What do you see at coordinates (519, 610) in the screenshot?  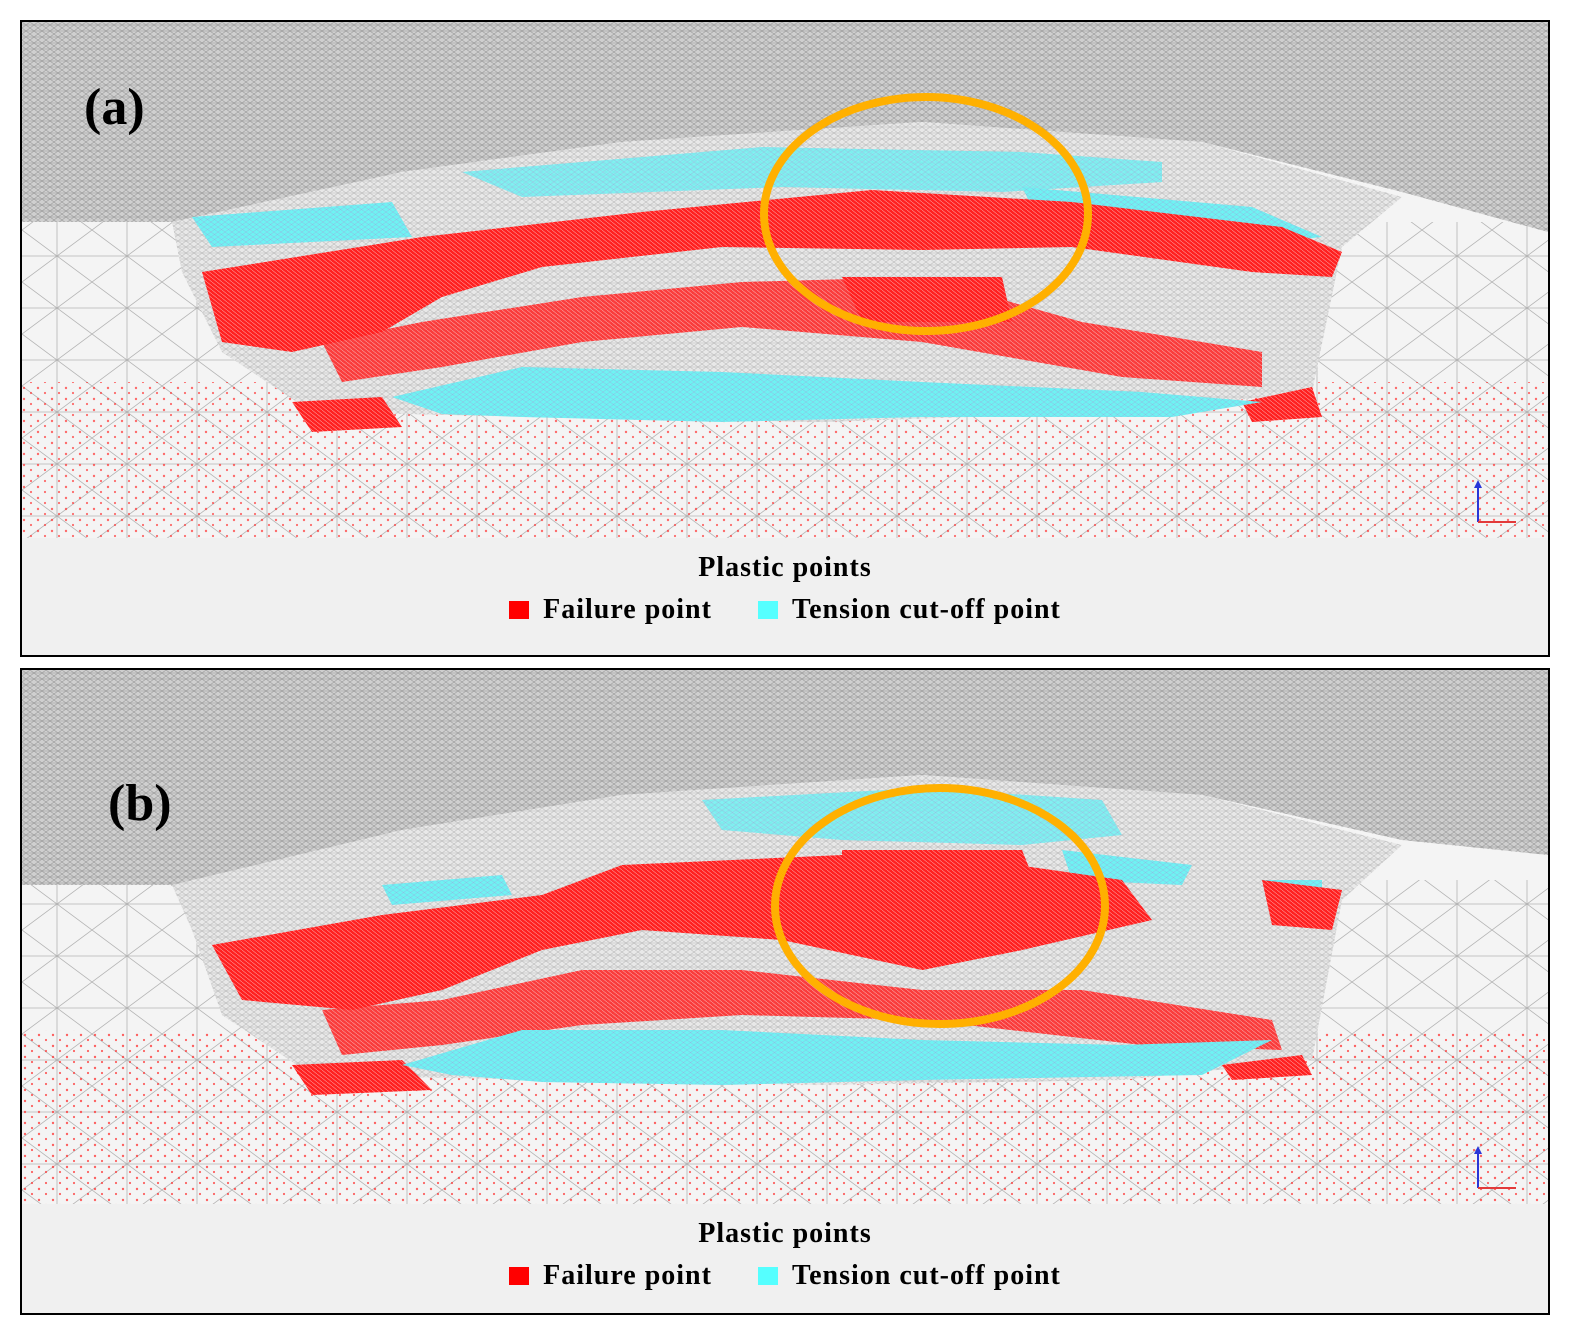 I see `failure-swatch-a` at bounding box center [519, 610].